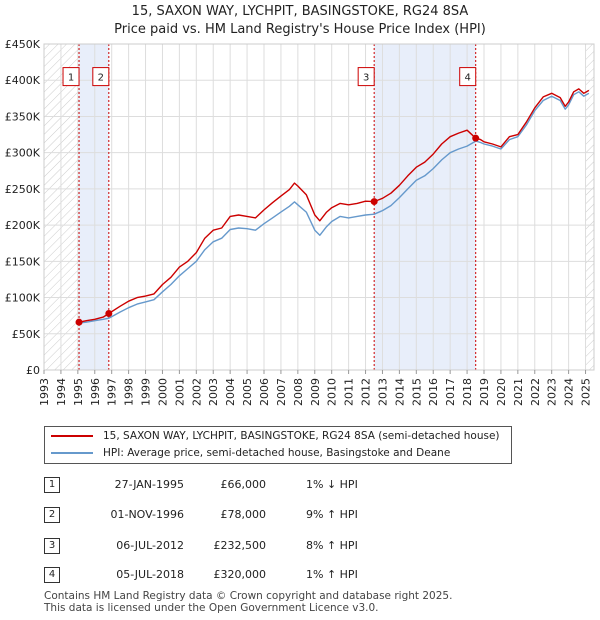  I want to click on table-row: 1 27-JAN-1995 £66,000 1% ↓ HPI, so click(244, 486).